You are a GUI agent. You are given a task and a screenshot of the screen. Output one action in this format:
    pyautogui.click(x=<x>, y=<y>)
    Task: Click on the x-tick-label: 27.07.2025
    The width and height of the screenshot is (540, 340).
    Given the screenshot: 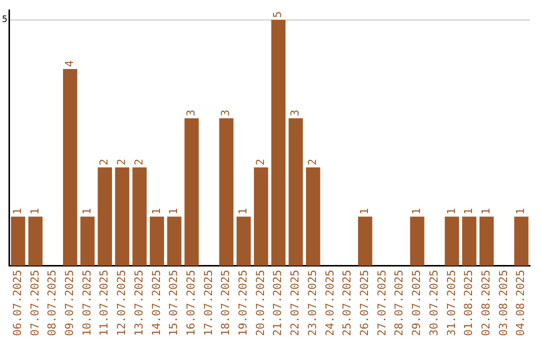 What is the action you would take?
    pyautogui.click(x=381, y=303)
    